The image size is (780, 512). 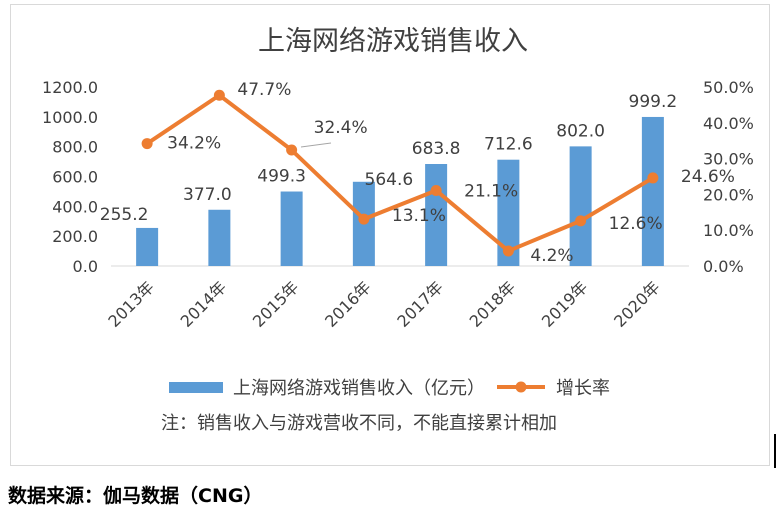 What do you see at coordinates (359, 423) in the screenshot?
I see `chart-note: 注：销售收入与游戏营收不同，不能直接累计相加` at bounding box center [359, 423].